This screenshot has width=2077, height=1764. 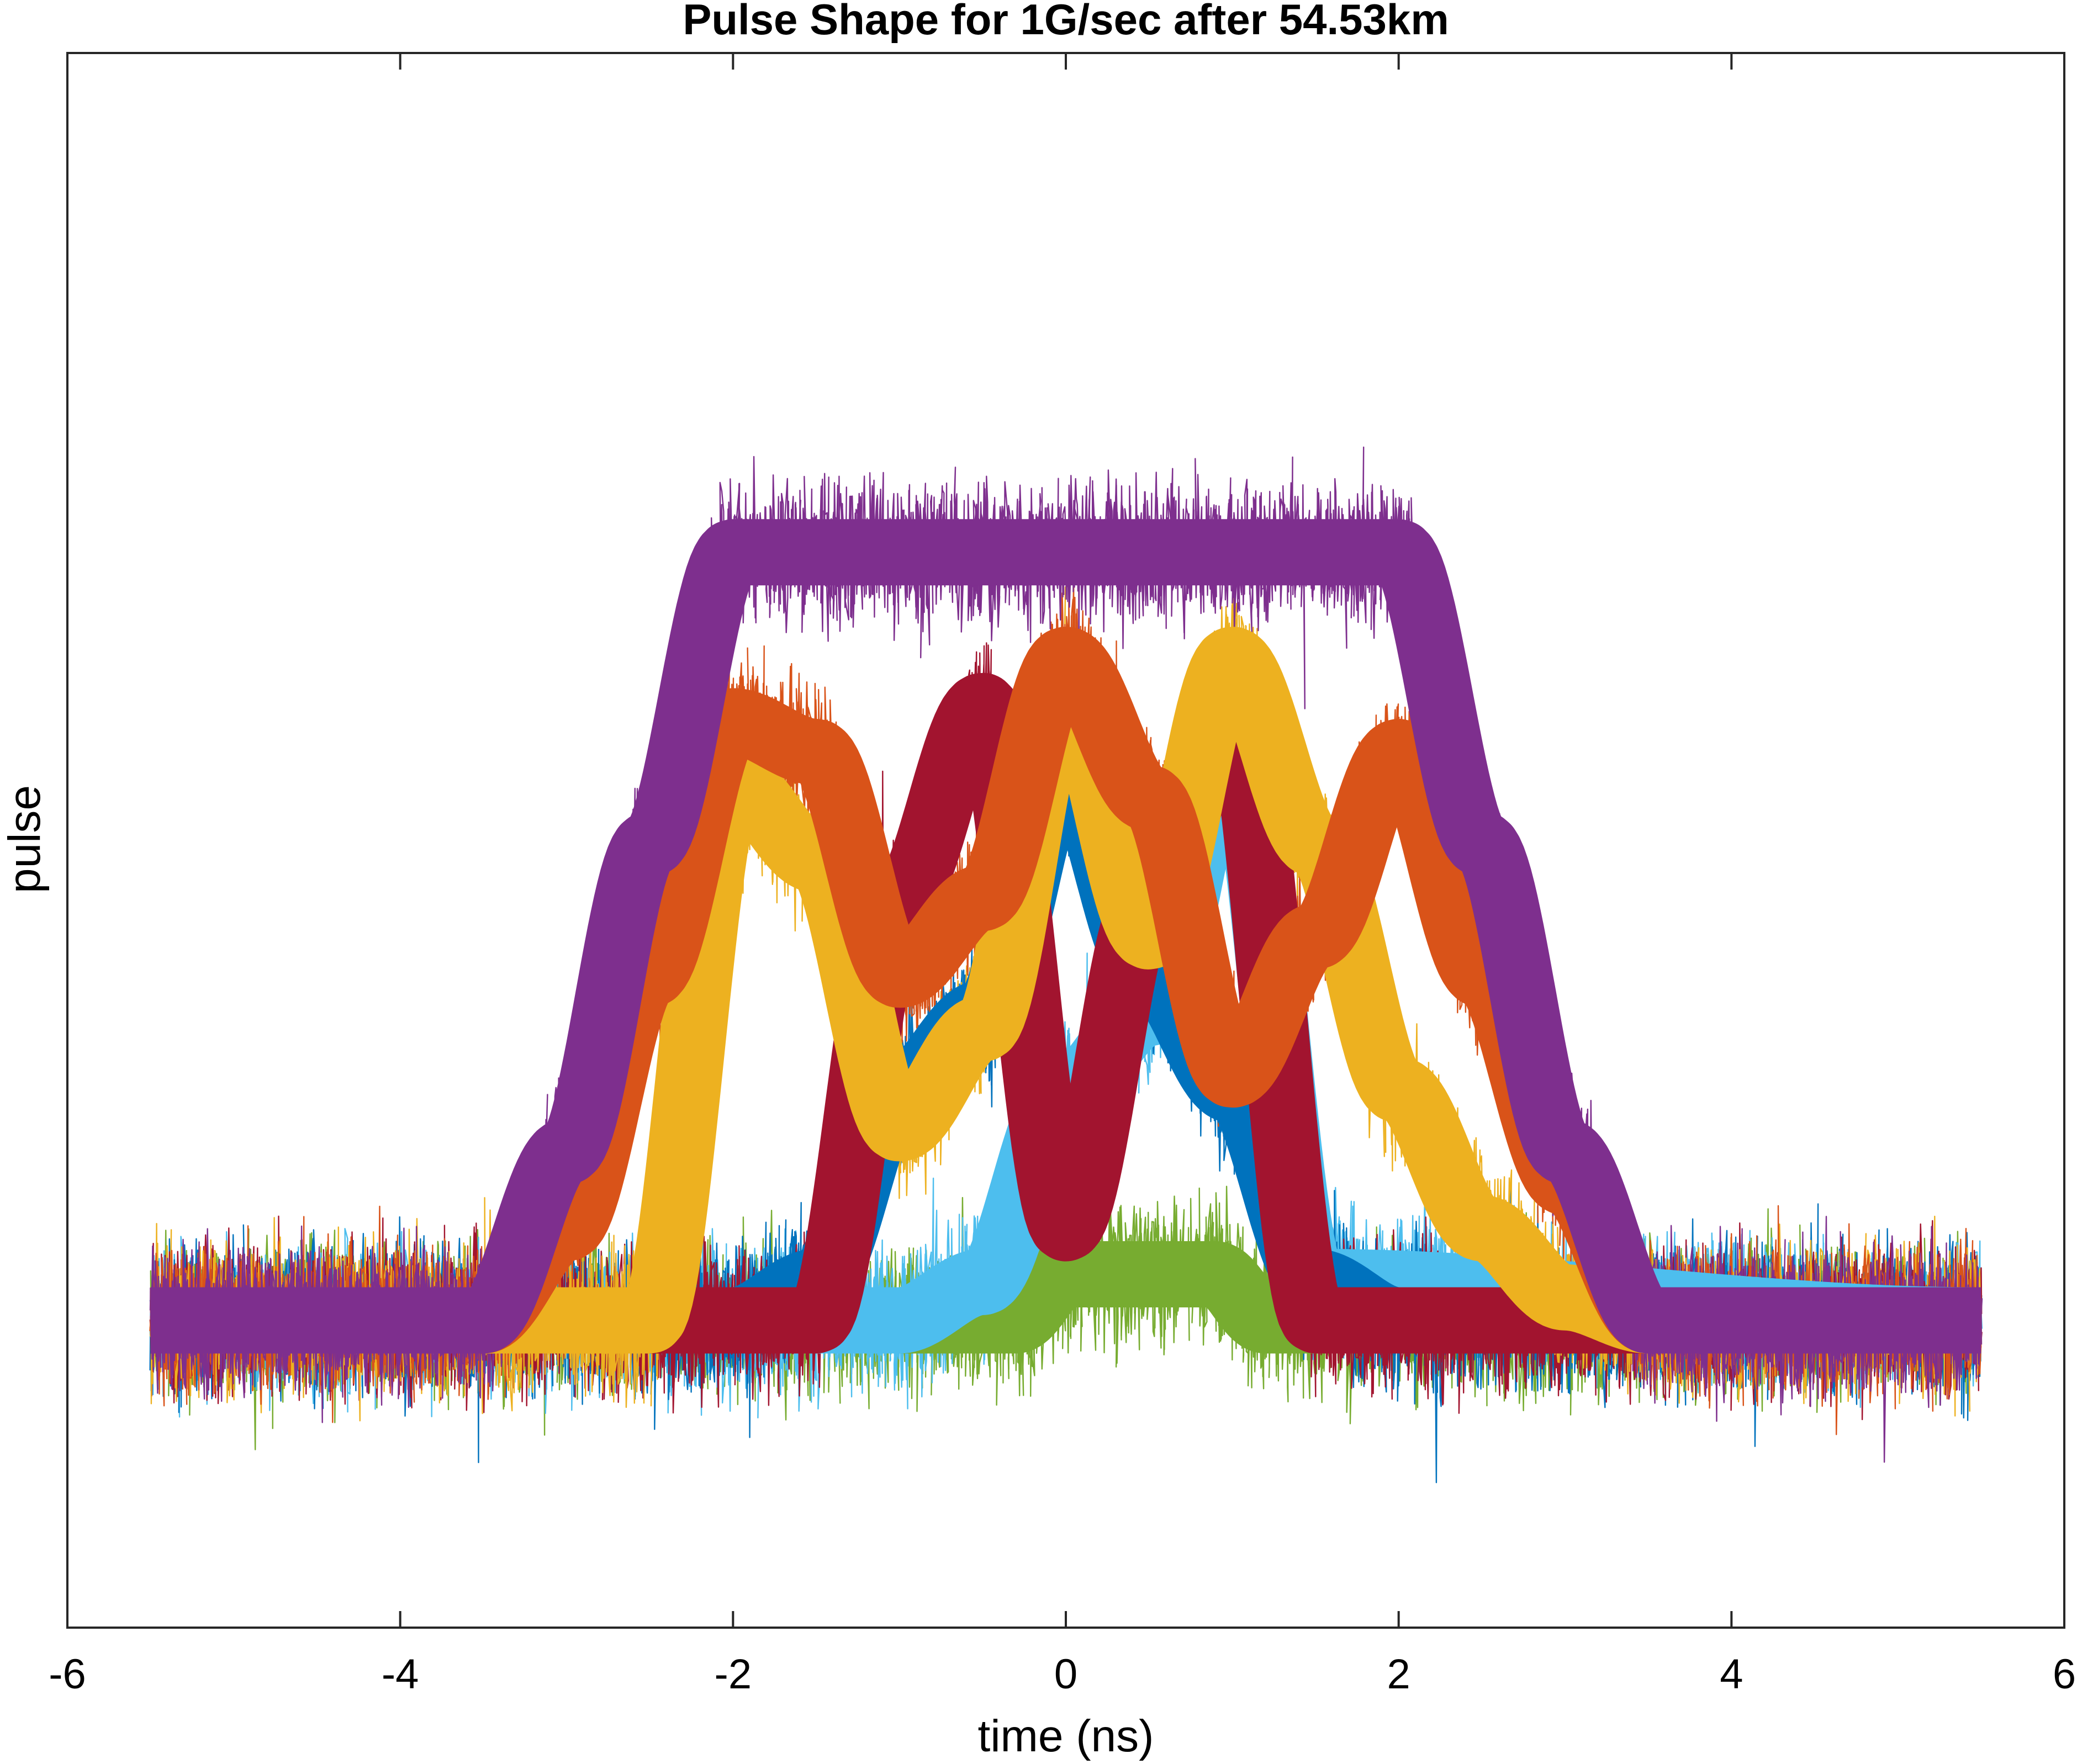 I want to click on y-axis-label: pulse, so click(x=25, y=839).